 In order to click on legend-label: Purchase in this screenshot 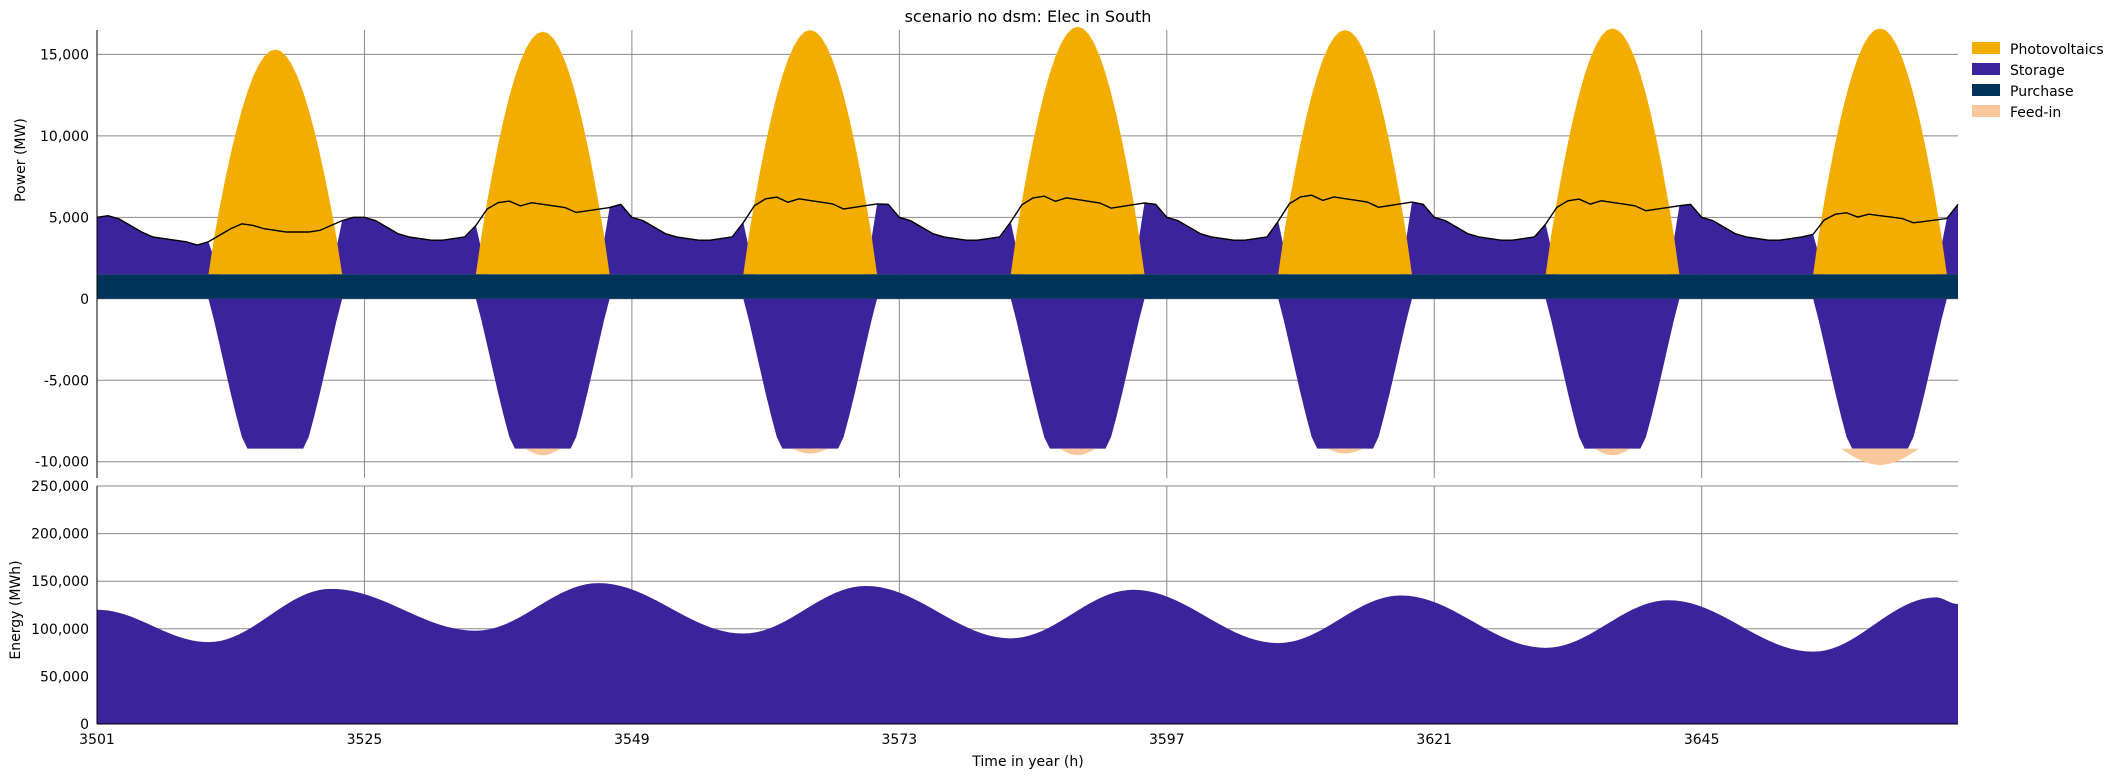, I will do `click(2042, 92)`.